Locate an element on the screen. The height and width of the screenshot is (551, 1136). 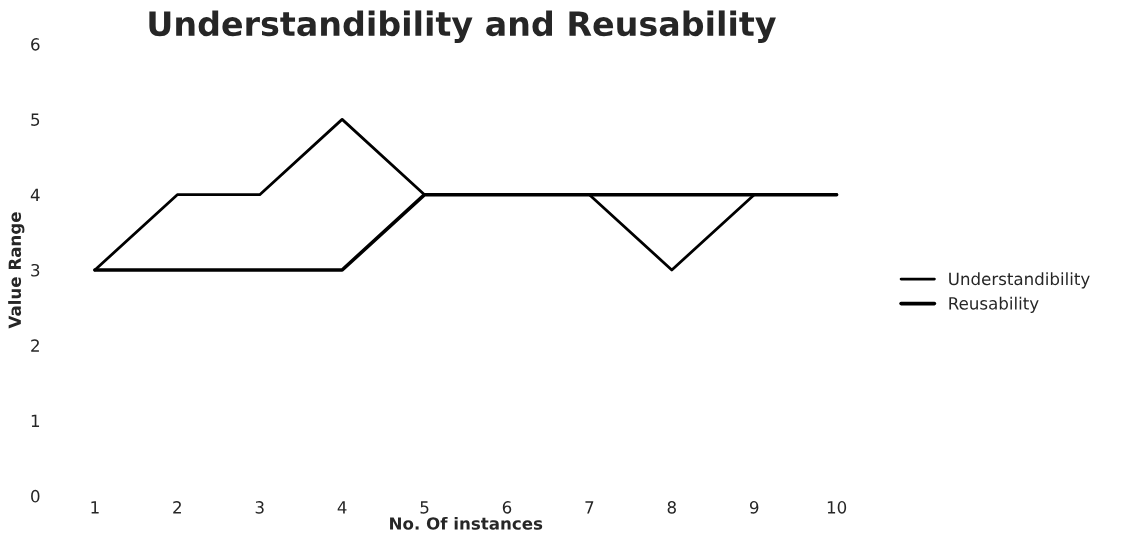
legend-label: Reusability is located at coordinates (994, 304).